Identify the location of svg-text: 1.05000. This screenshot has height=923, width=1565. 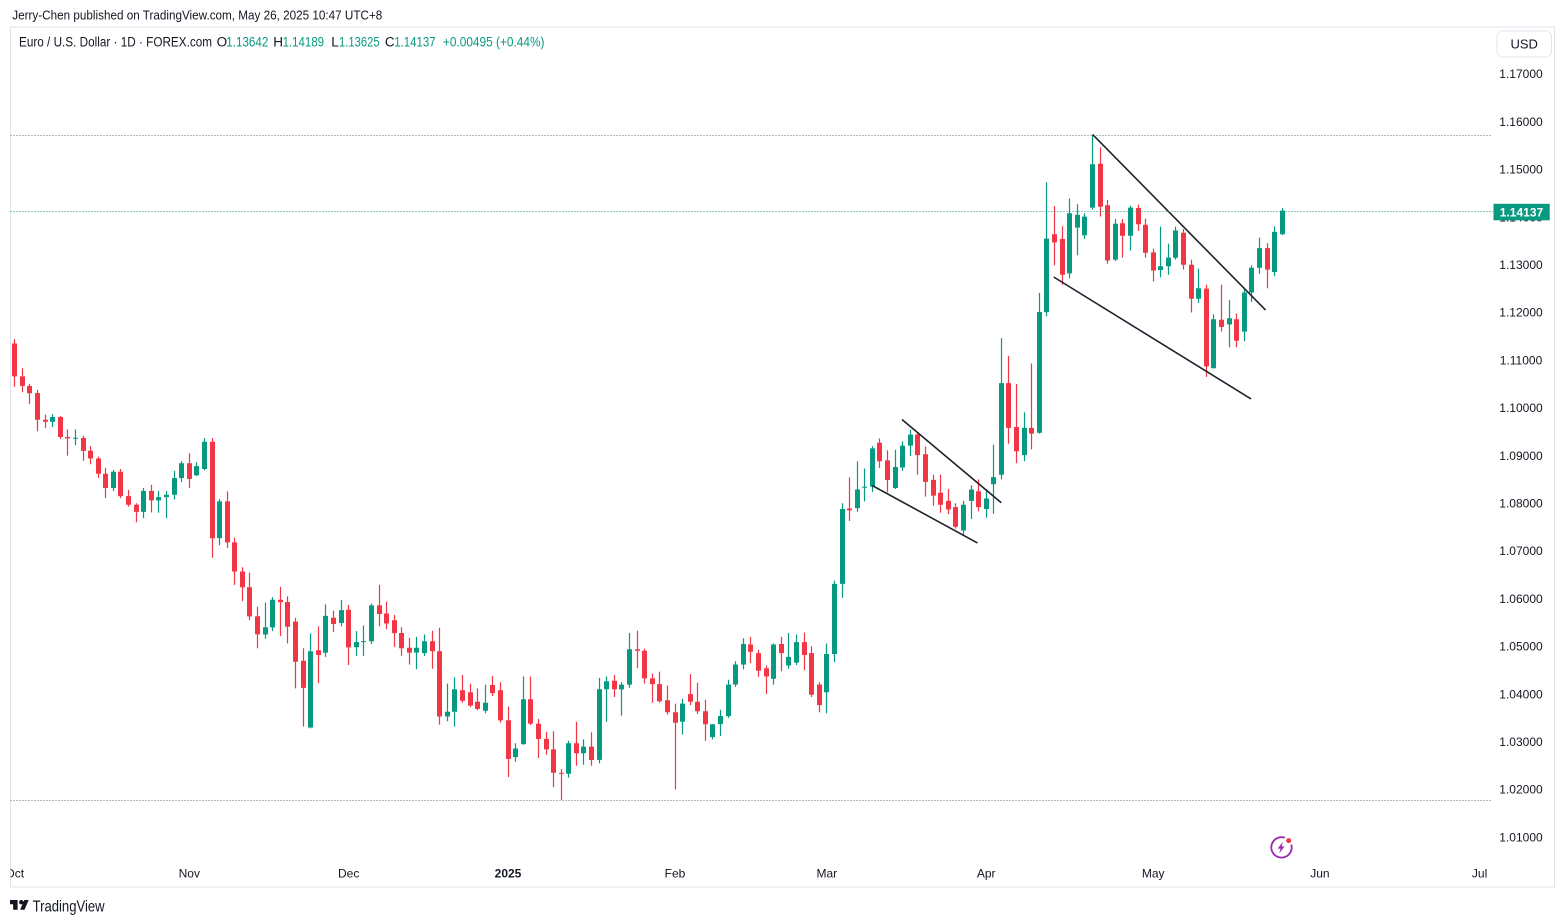
(1521, 647).